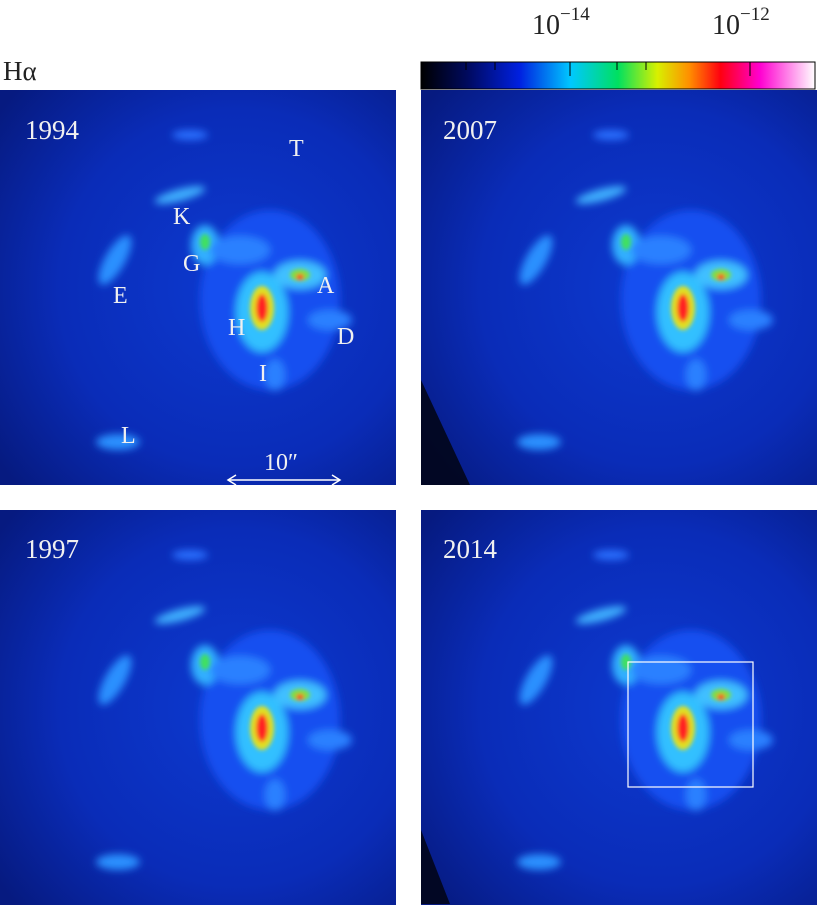 The width and height of the screenshot is (817, 906). What do you see at coordinates (608, 69) in the screenshot?
I see `colorbar-ticks` at bounding box center [608, 69].